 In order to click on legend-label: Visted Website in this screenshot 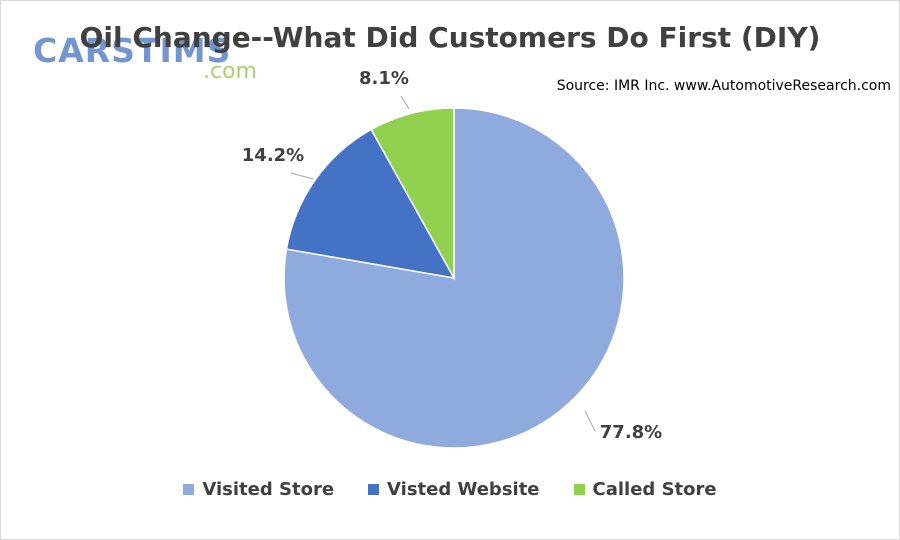, I will do `click(463, 489)`.